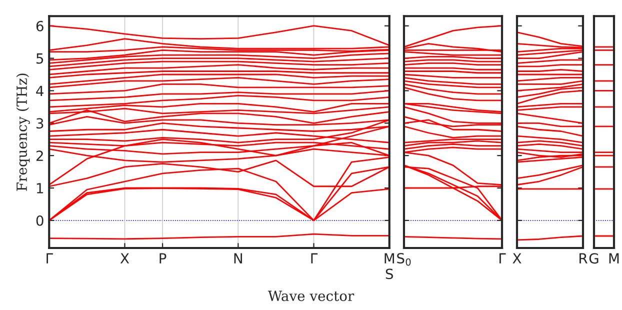 The height and width of the screenshot is (310, 622). Describe the element at coordinates (163, 258) in the screenshot. I see `x-tick-label: P` at that location.